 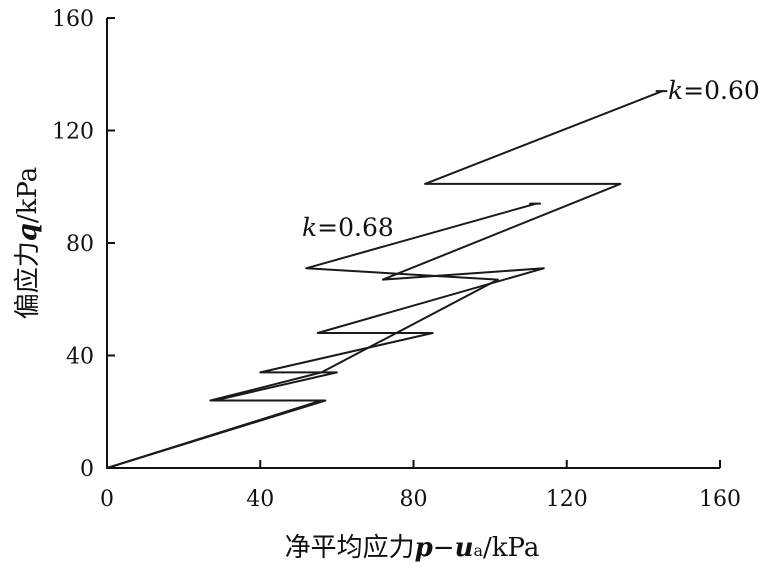 What do you see at coordinates (87, 469) in the screenshot?
I see `y-tick-label: 0` at bounding box center [87, 469].